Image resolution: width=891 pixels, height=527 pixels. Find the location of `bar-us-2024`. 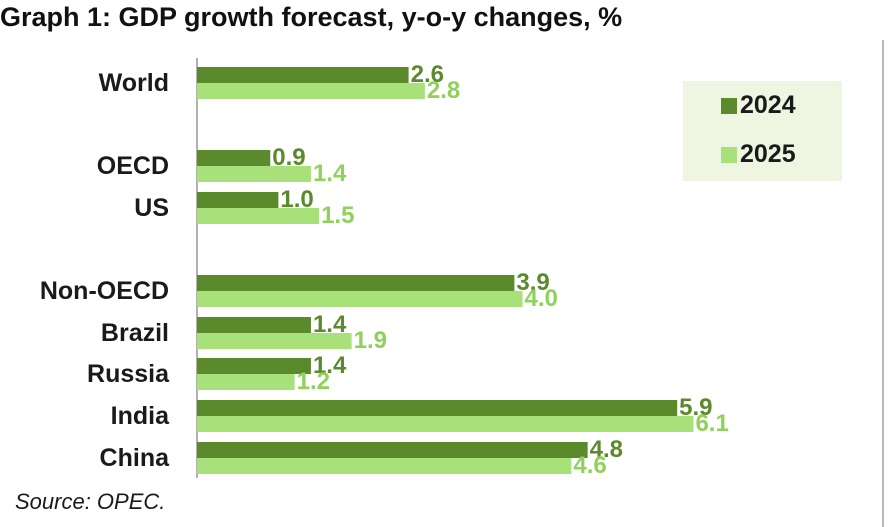

bar-us-2024 is located at coordinates (238, 200).